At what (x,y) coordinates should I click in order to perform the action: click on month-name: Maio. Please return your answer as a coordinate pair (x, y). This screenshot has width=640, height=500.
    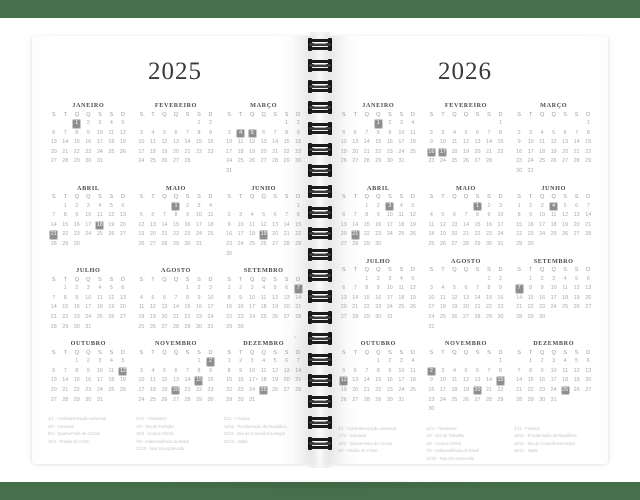
    Looking at the image, I should click on (466, 188).